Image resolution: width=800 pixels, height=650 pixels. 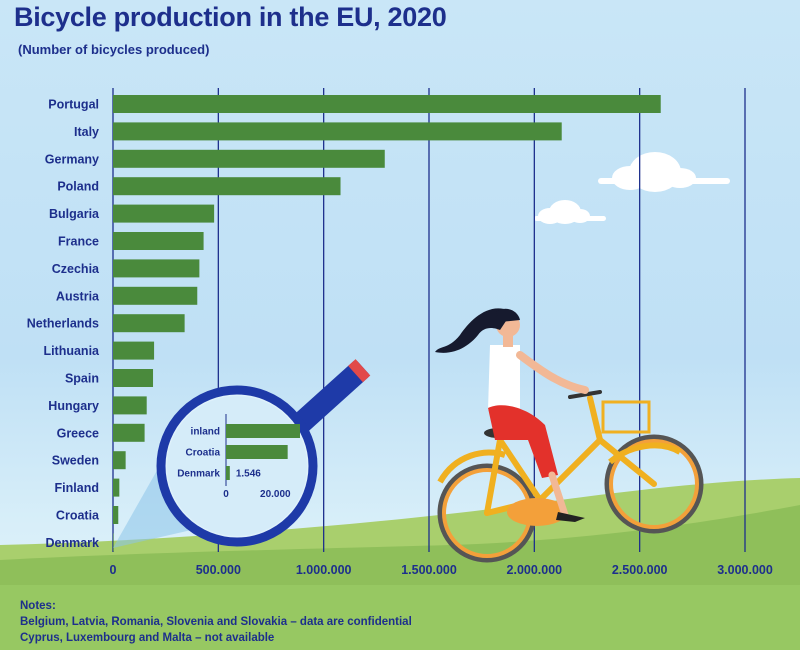 I want to click on x-tick-label: 1.000.000, so click(x=324, y=570).